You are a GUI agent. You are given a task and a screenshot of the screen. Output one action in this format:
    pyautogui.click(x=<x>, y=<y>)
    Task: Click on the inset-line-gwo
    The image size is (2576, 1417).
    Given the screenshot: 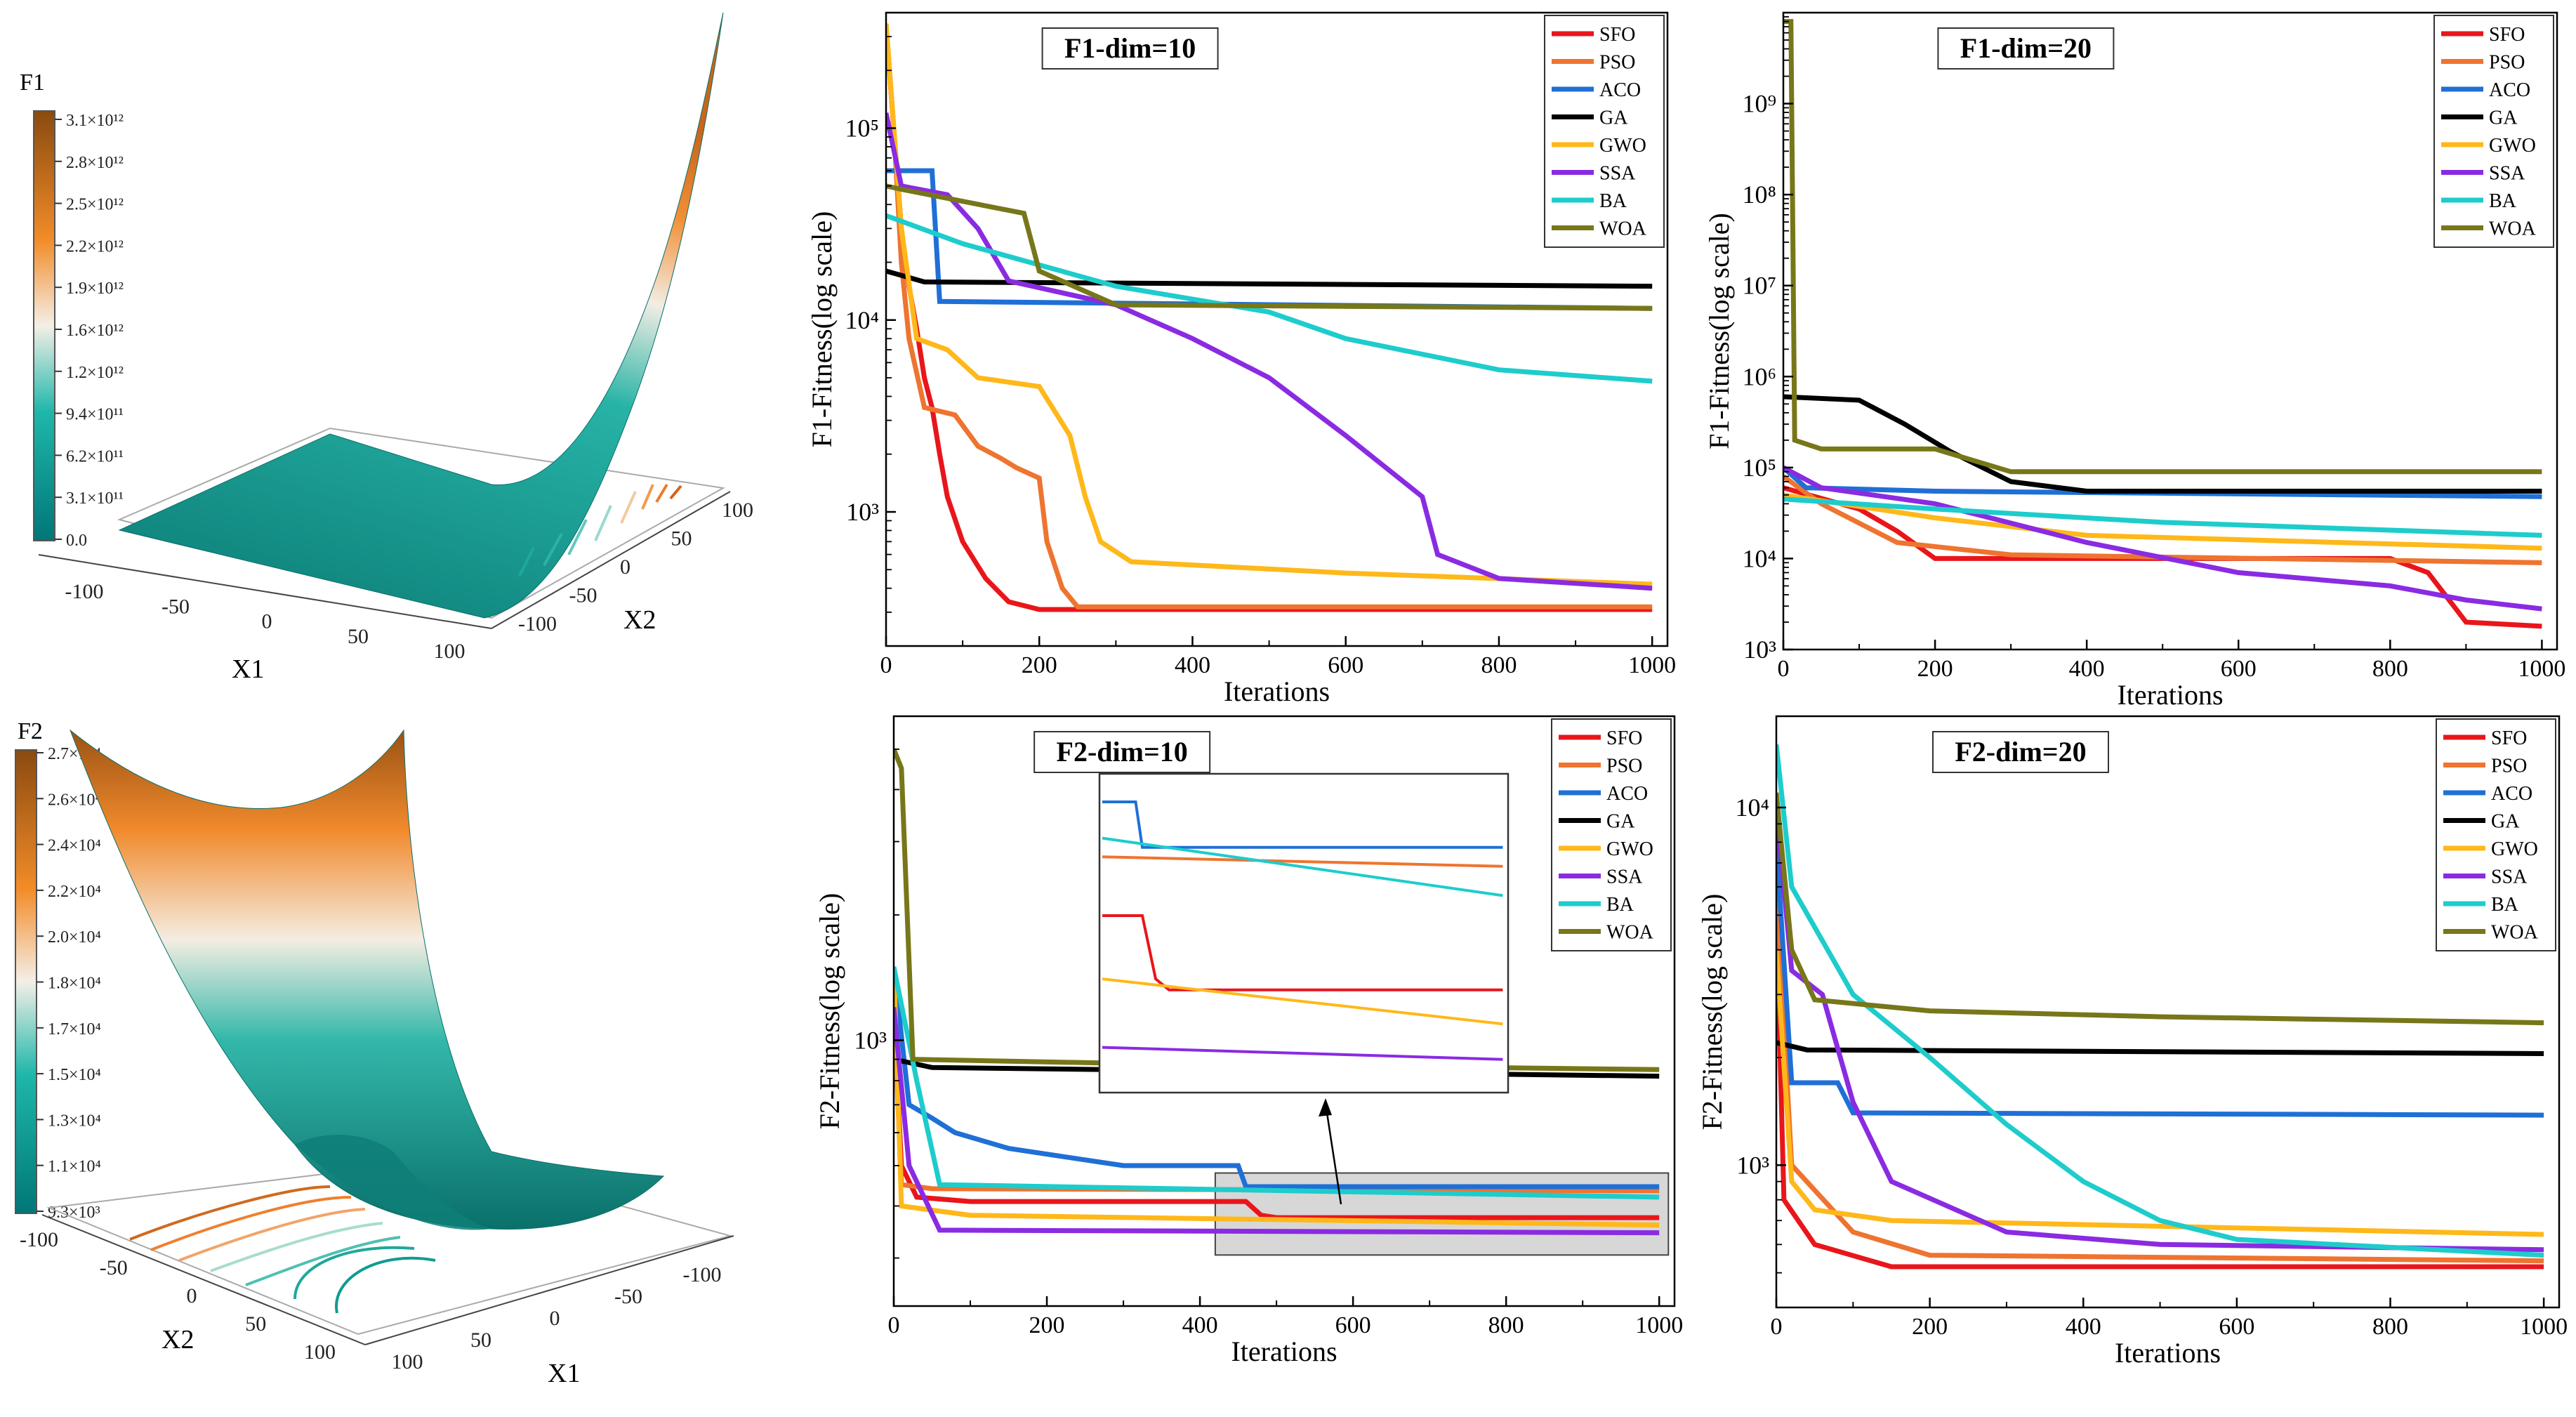 What is the action you would take?
    pyautogui.click(x=1302, y=1001)
    